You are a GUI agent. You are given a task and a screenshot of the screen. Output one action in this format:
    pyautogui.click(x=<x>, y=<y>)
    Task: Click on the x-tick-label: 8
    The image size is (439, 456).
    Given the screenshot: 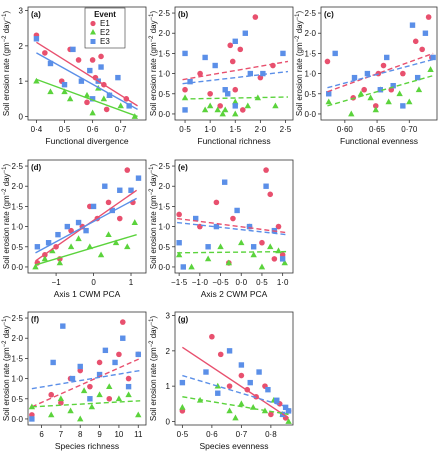 What is the action you would take?
    pyautogui.click(x=80, y=434)
    